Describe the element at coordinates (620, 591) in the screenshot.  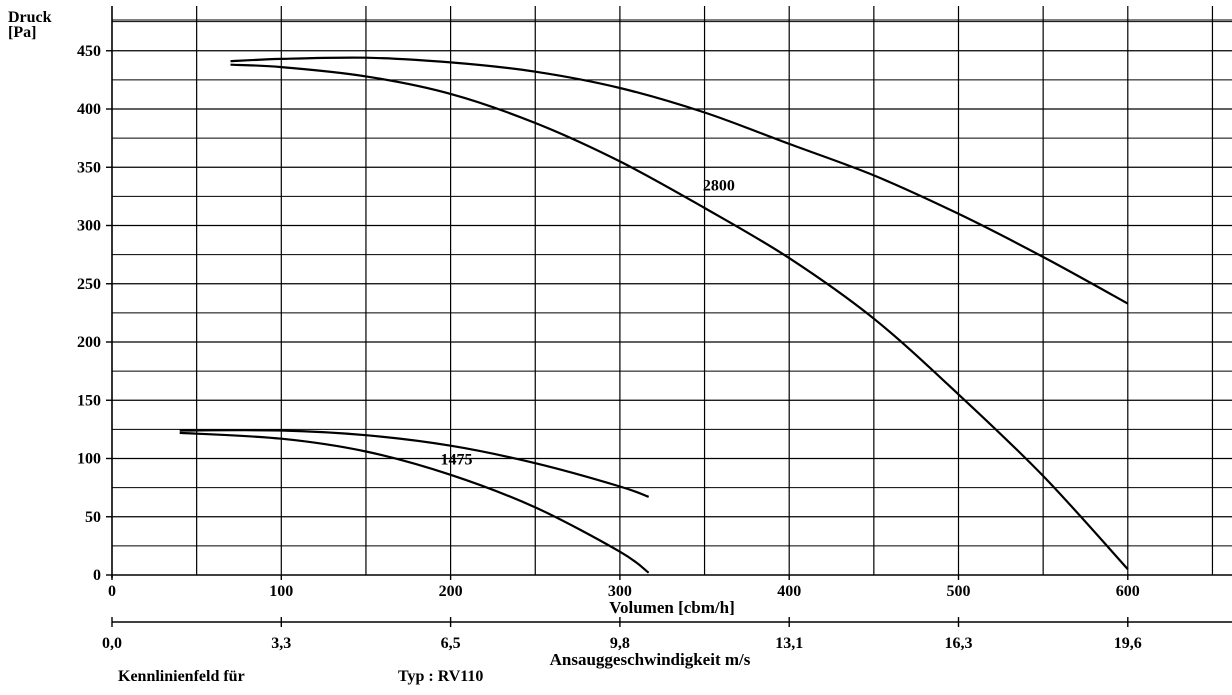
I see `x-tick-label: 300` at that location.